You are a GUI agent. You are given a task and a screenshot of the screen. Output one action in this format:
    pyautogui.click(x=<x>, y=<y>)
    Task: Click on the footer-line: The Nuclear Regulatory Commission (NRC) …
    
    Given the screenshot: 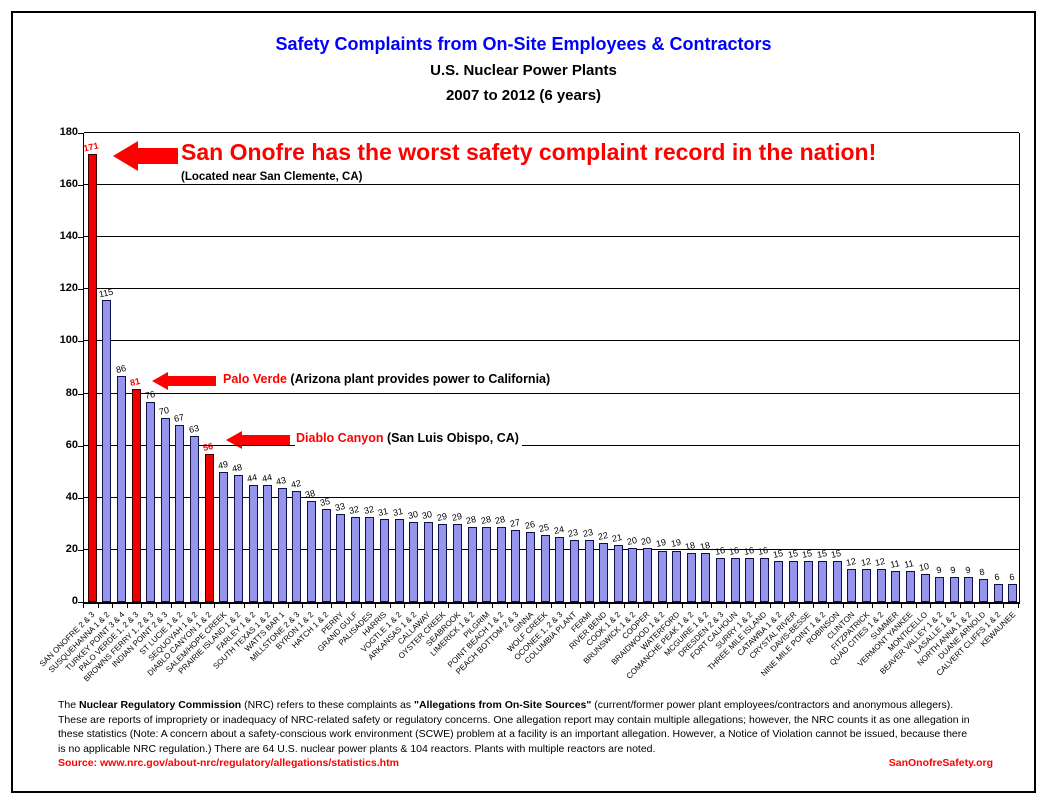 What is the action you would take?
    pyautogui.click(x=506, y=705)
    